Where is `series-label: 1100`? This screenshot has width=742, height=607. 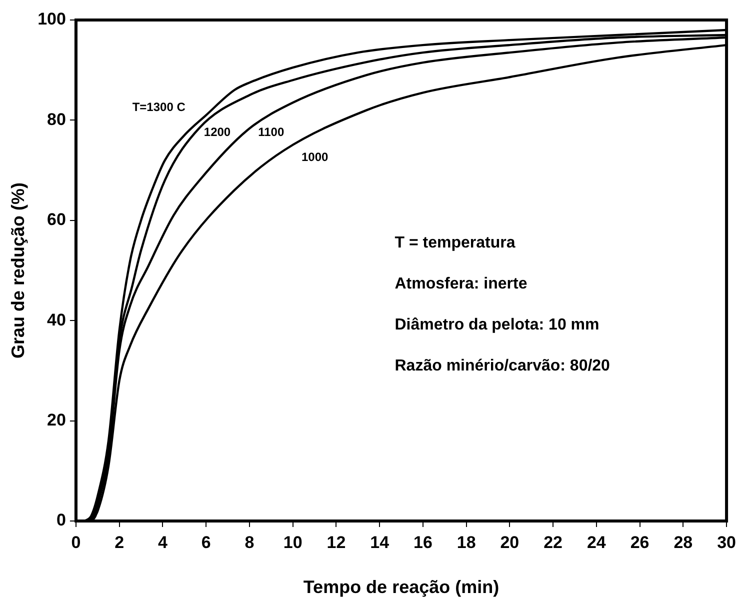 series-label: 1100 is located at coordinates (271, 132).